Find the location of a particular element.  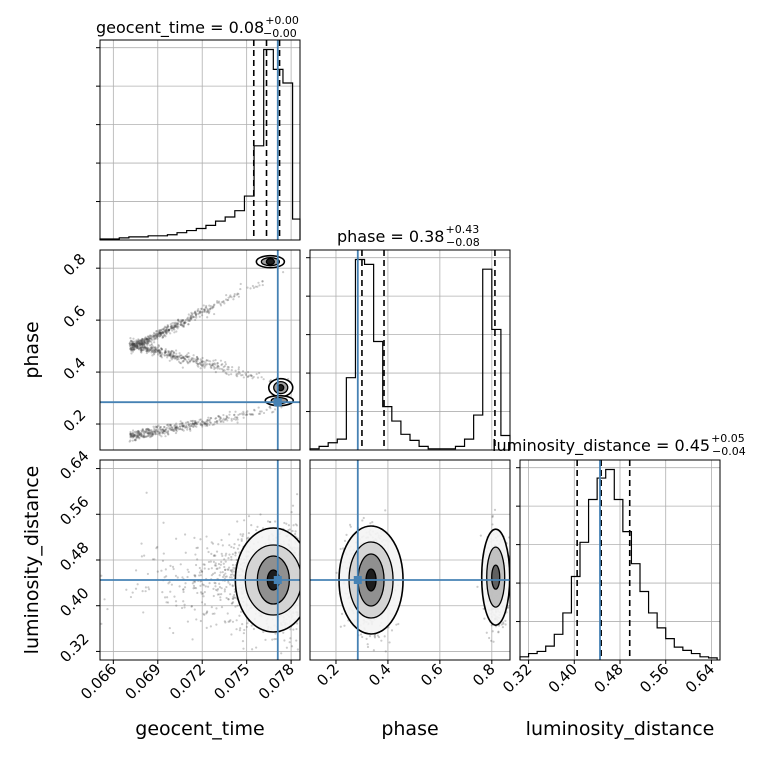

title-phase-lower: −0.08 is located at coordinates (463, 242).